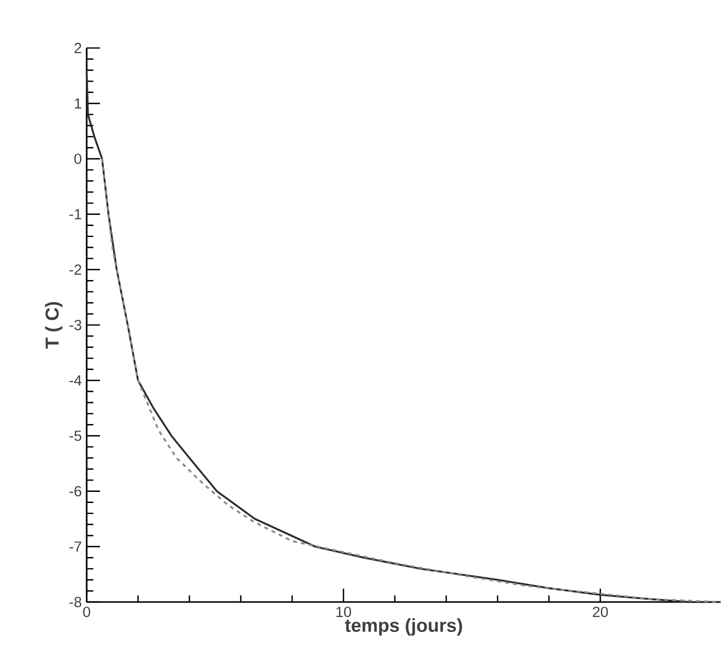  What do you see at coordinates (86, 612) in the screenshot?
I see `x-tick-label: 0` at bounding box center [86, 612].